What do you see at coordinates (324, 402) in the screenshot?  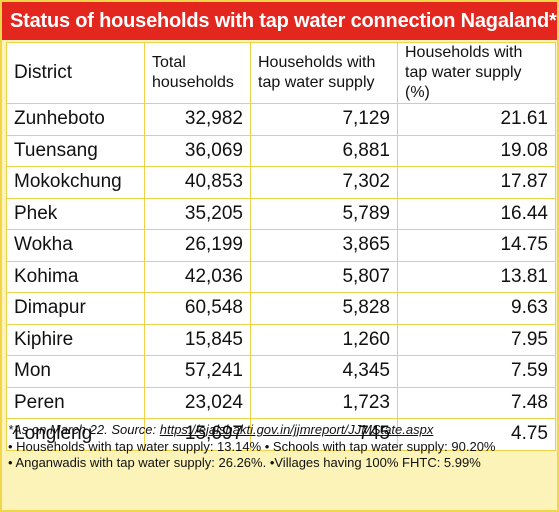 I see `cell-households-tap: 1,723` at bounding box center [324, 402].